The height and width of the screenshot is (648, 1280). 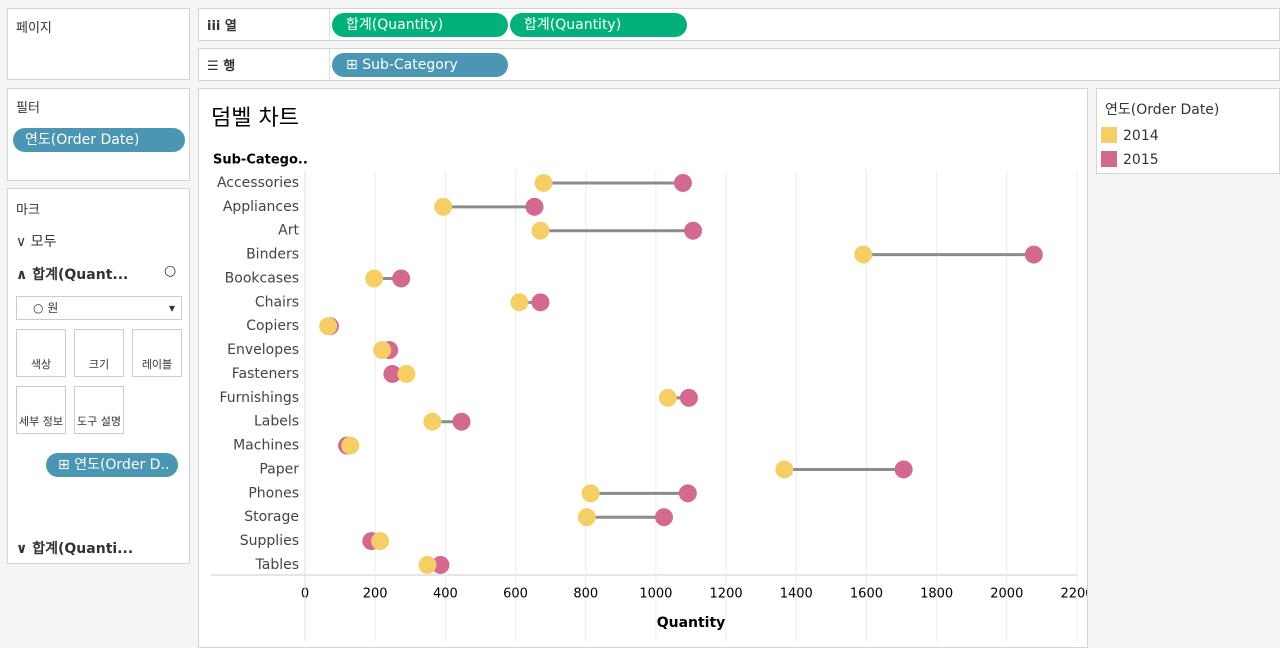 I want to click on x-axis-label: Quantity, so click(x=691, y=623).